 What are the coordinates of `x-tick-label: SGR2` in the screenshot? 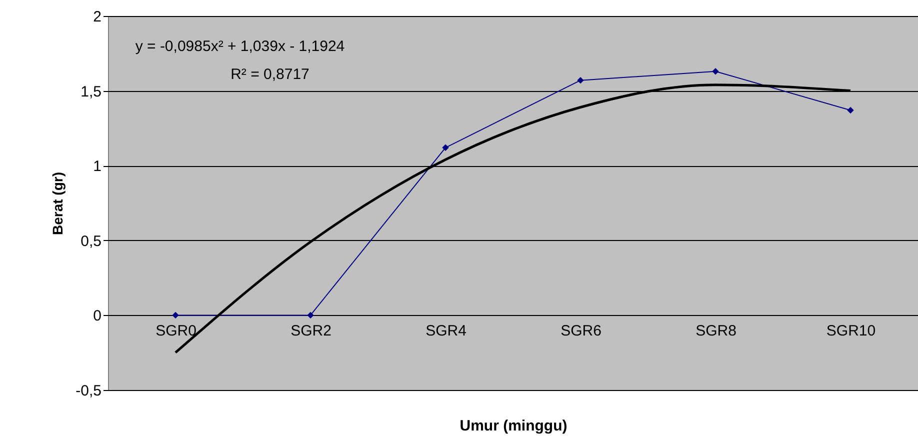 It's located at (311, 331).